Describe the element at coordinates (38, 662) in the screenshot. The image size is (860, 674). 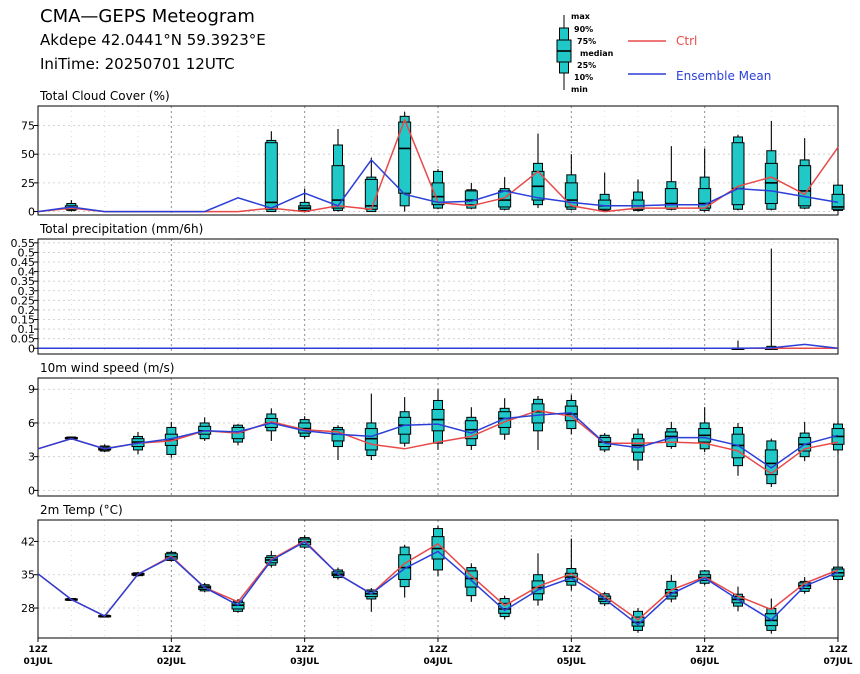
I see `x-tick-label-date: 01JUL` at that location.